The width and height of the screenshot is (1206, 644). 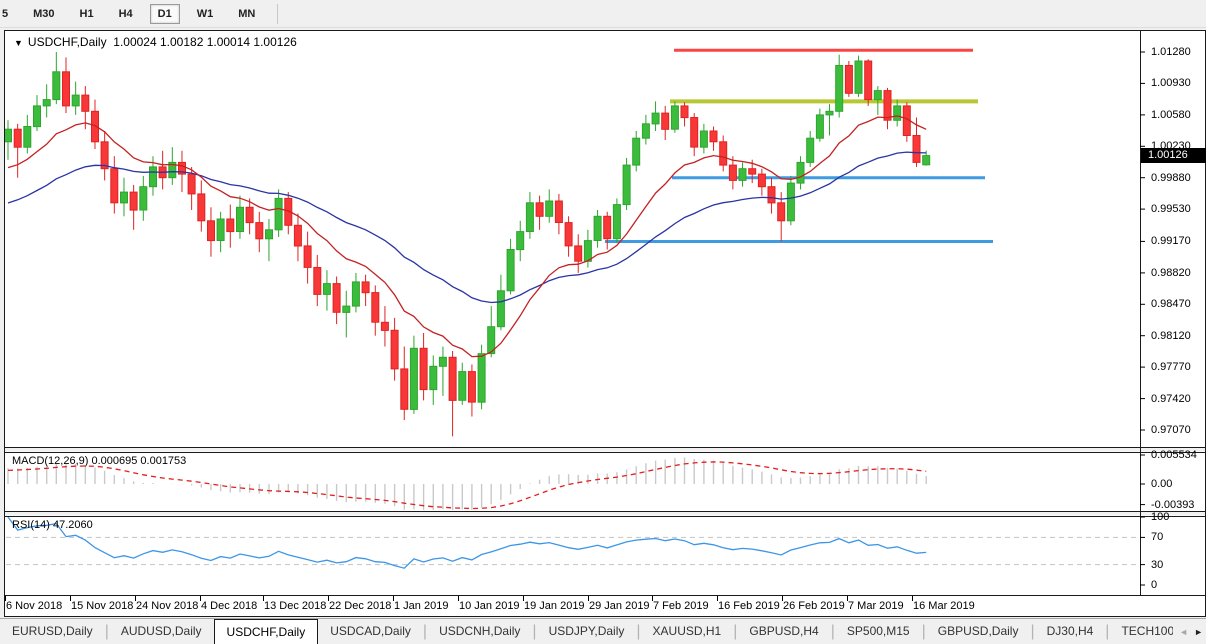 What do you see at coordinates (205, 13) in the screenshot?
I see `timeframe-button-w1: W1` at bounding box center [205, 13].